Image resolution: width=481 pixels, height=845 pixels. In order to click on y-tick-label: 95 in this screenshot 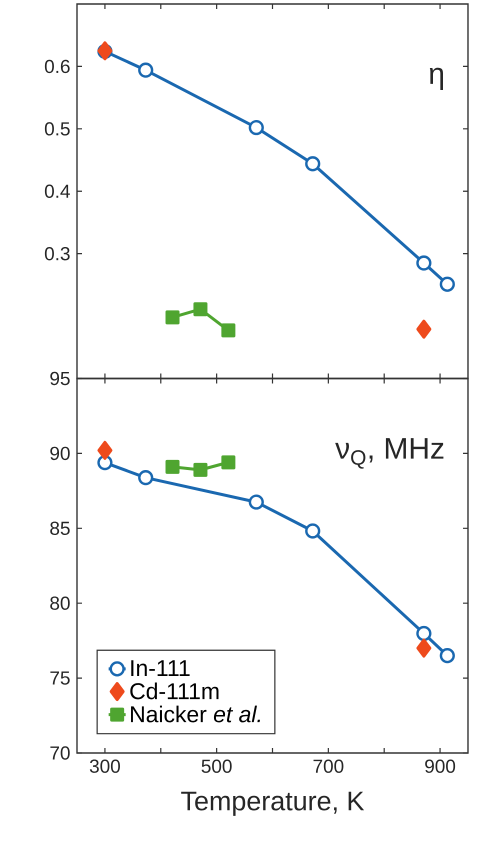, I will do `click(60, 379)`.